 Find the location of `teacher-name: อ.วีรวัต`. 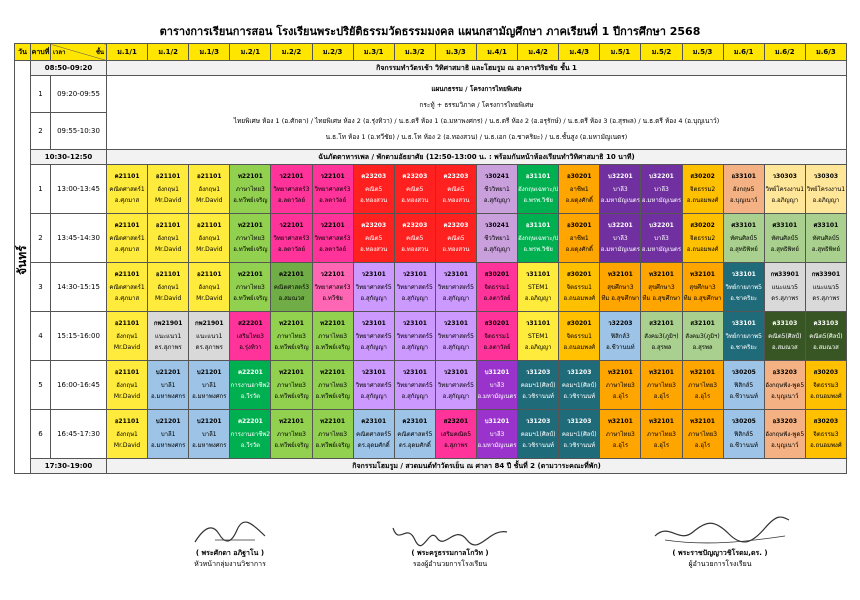

teacher-name: อ.วีรวัต is located at coordinates (250, 396).